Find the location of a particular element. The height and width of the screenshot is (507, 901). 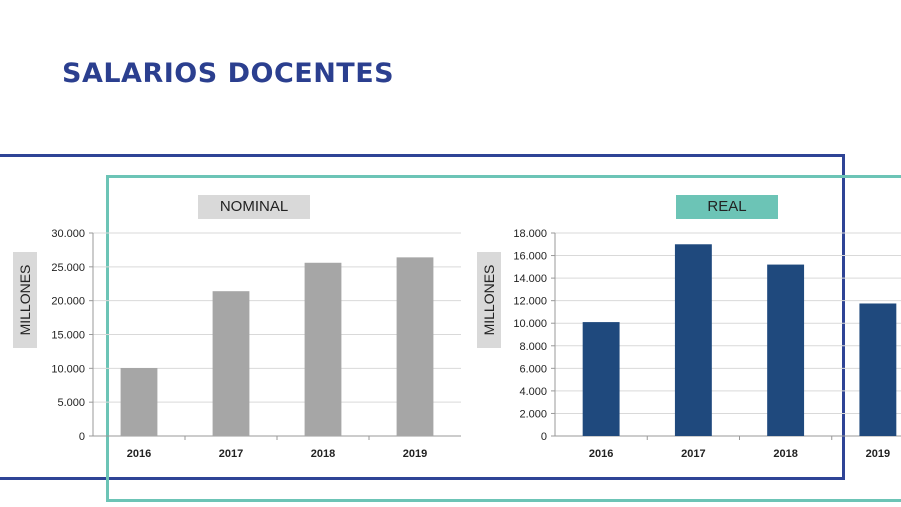

page-title: SALARIOS DOCENTES is located at coordinates (228, 73).